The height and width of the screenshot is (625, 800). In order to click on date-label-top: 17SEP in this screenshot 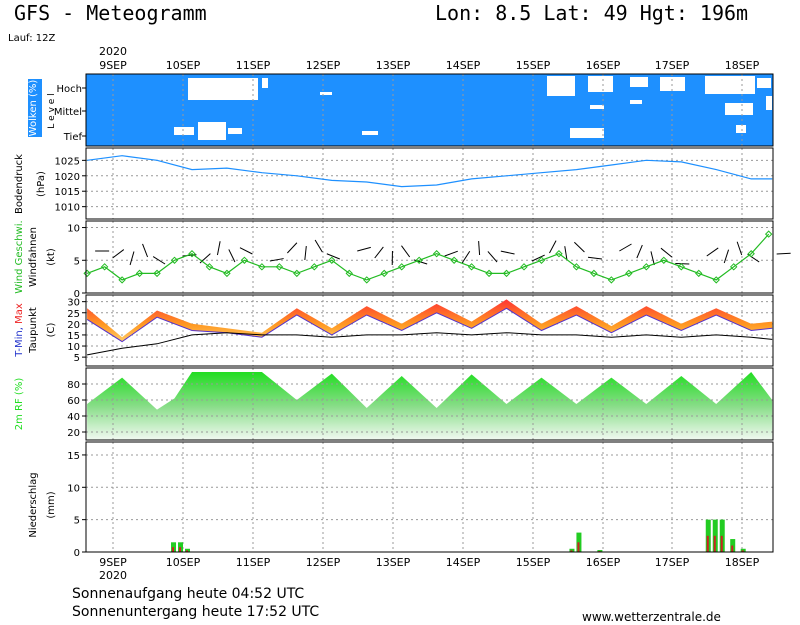, I will do `click(672, 65)`.